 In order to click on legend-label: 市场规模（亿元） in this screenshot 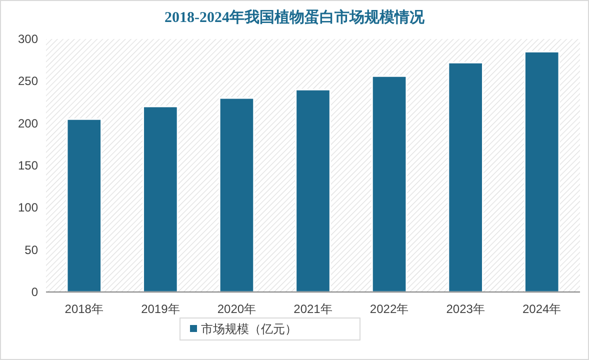, I will do `click(249, 329)`.